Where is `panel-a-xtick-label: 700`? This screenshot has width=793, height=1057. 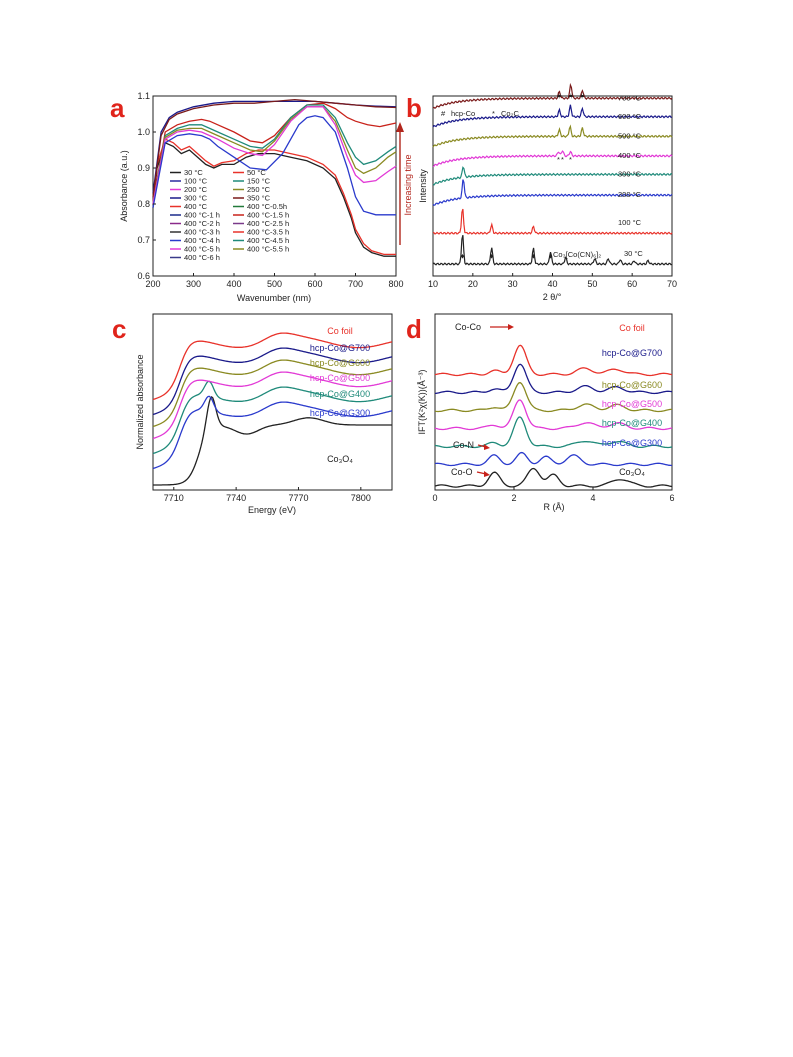 panel-a-xtick-label: 700 is located at coordinates (355, 284).